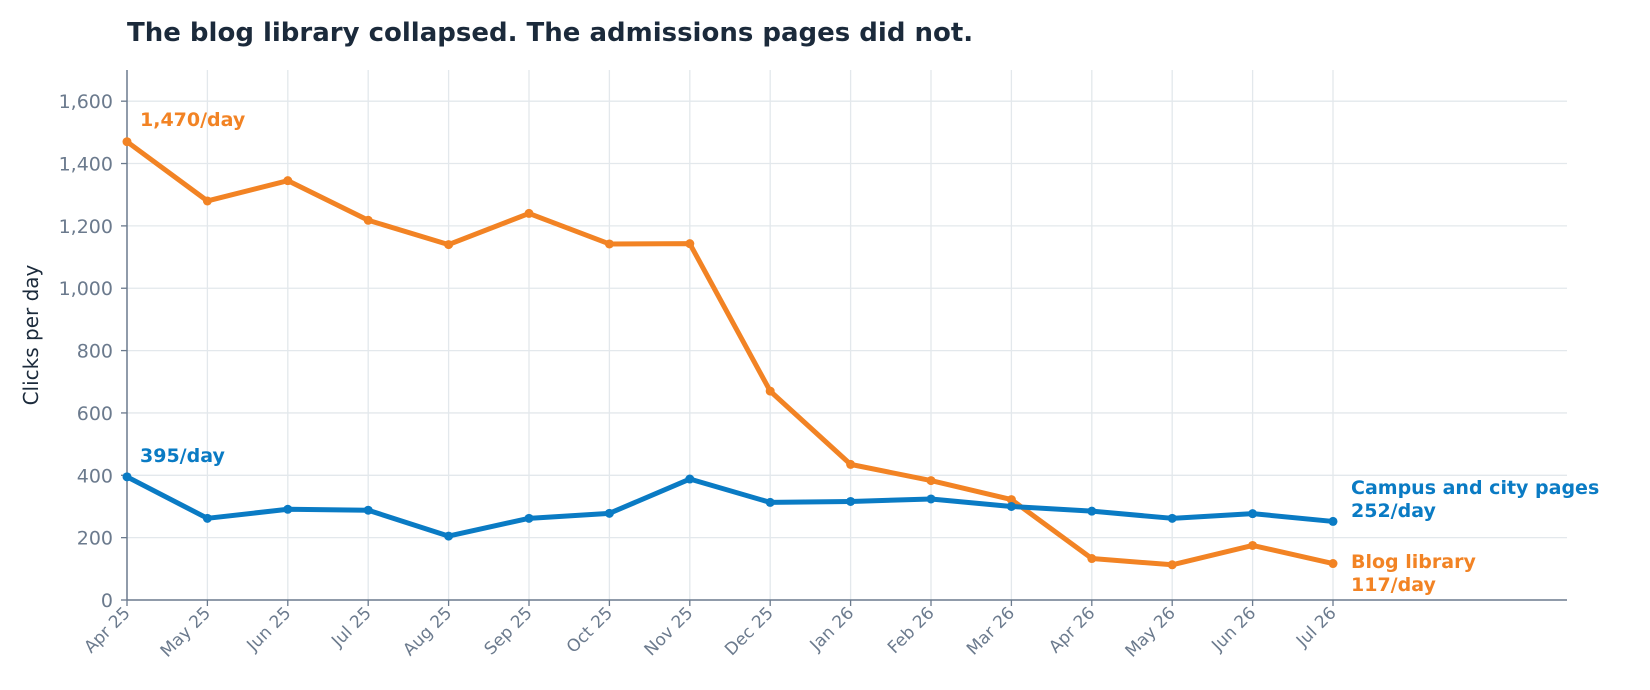 Image resolution: width=1650 pixels, height=690 pixels. What do you see at coordinates (1393, 585) in the screenshot?
I see `end-value-label: 117/day` at bounding box center [1393, 585].